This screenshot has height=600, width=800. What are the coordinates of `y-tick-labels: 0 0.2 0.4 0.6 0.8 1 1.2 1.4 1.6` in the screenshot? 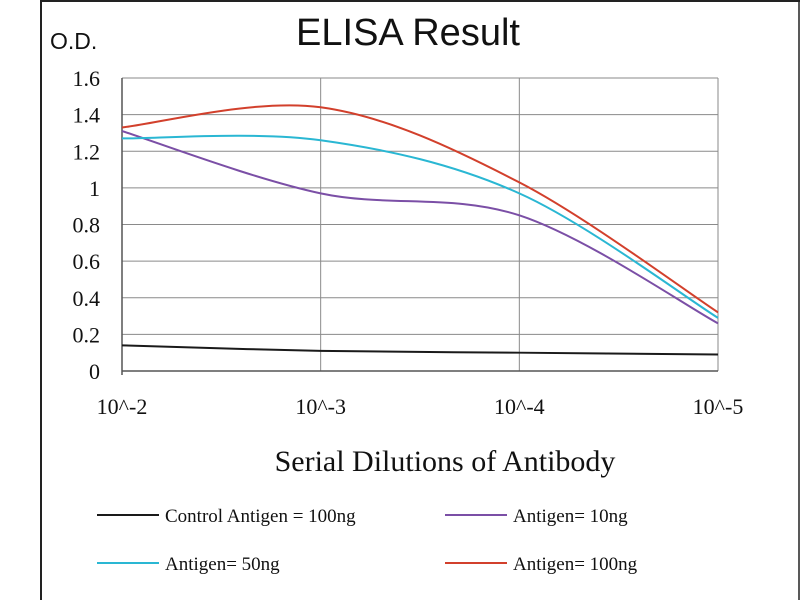 It's located at (87, 225).